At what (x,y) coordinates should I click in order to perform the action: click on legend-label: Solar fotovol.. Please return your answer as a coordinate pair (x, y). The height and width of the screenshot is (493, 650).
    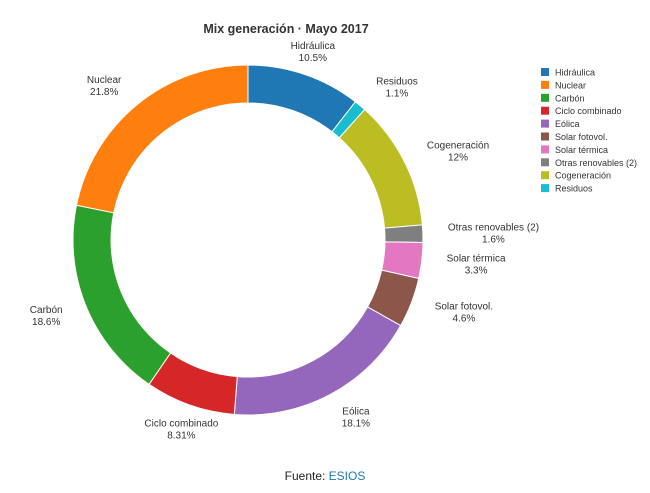
    Looking at the image, I should click on (581, 137).